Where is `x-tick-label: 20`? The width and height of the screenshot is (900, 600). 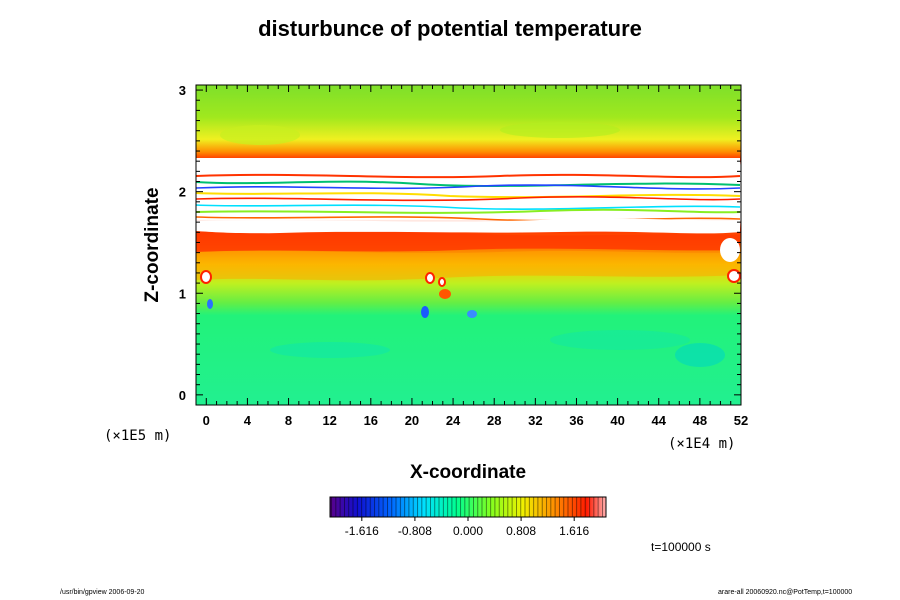 x-tick-label: 20 is located at coordinates (412, 420).